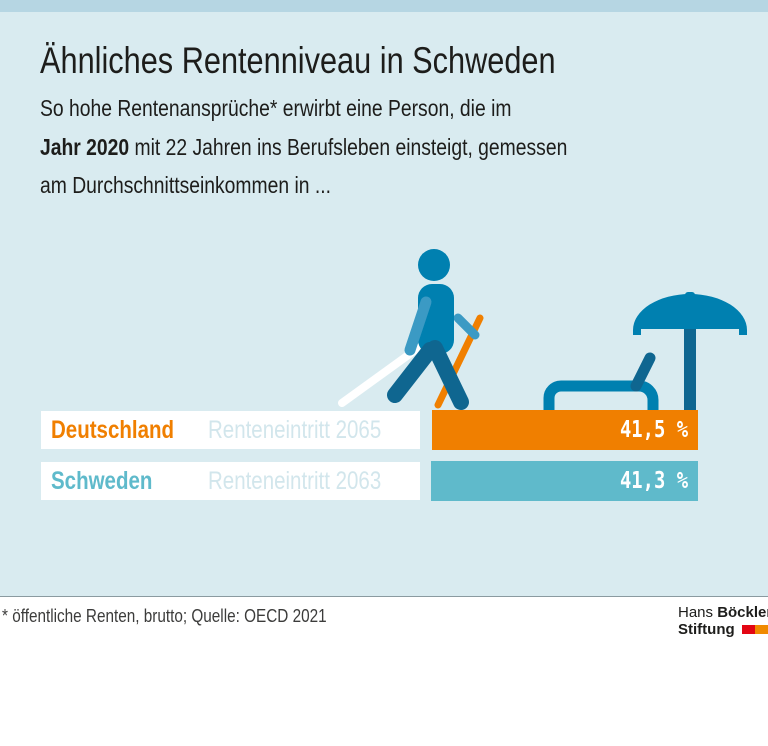  Describe the element at coordinates (565, 430) in the screenshot. I see `bar-deutschland: 41,5 %` at that location.